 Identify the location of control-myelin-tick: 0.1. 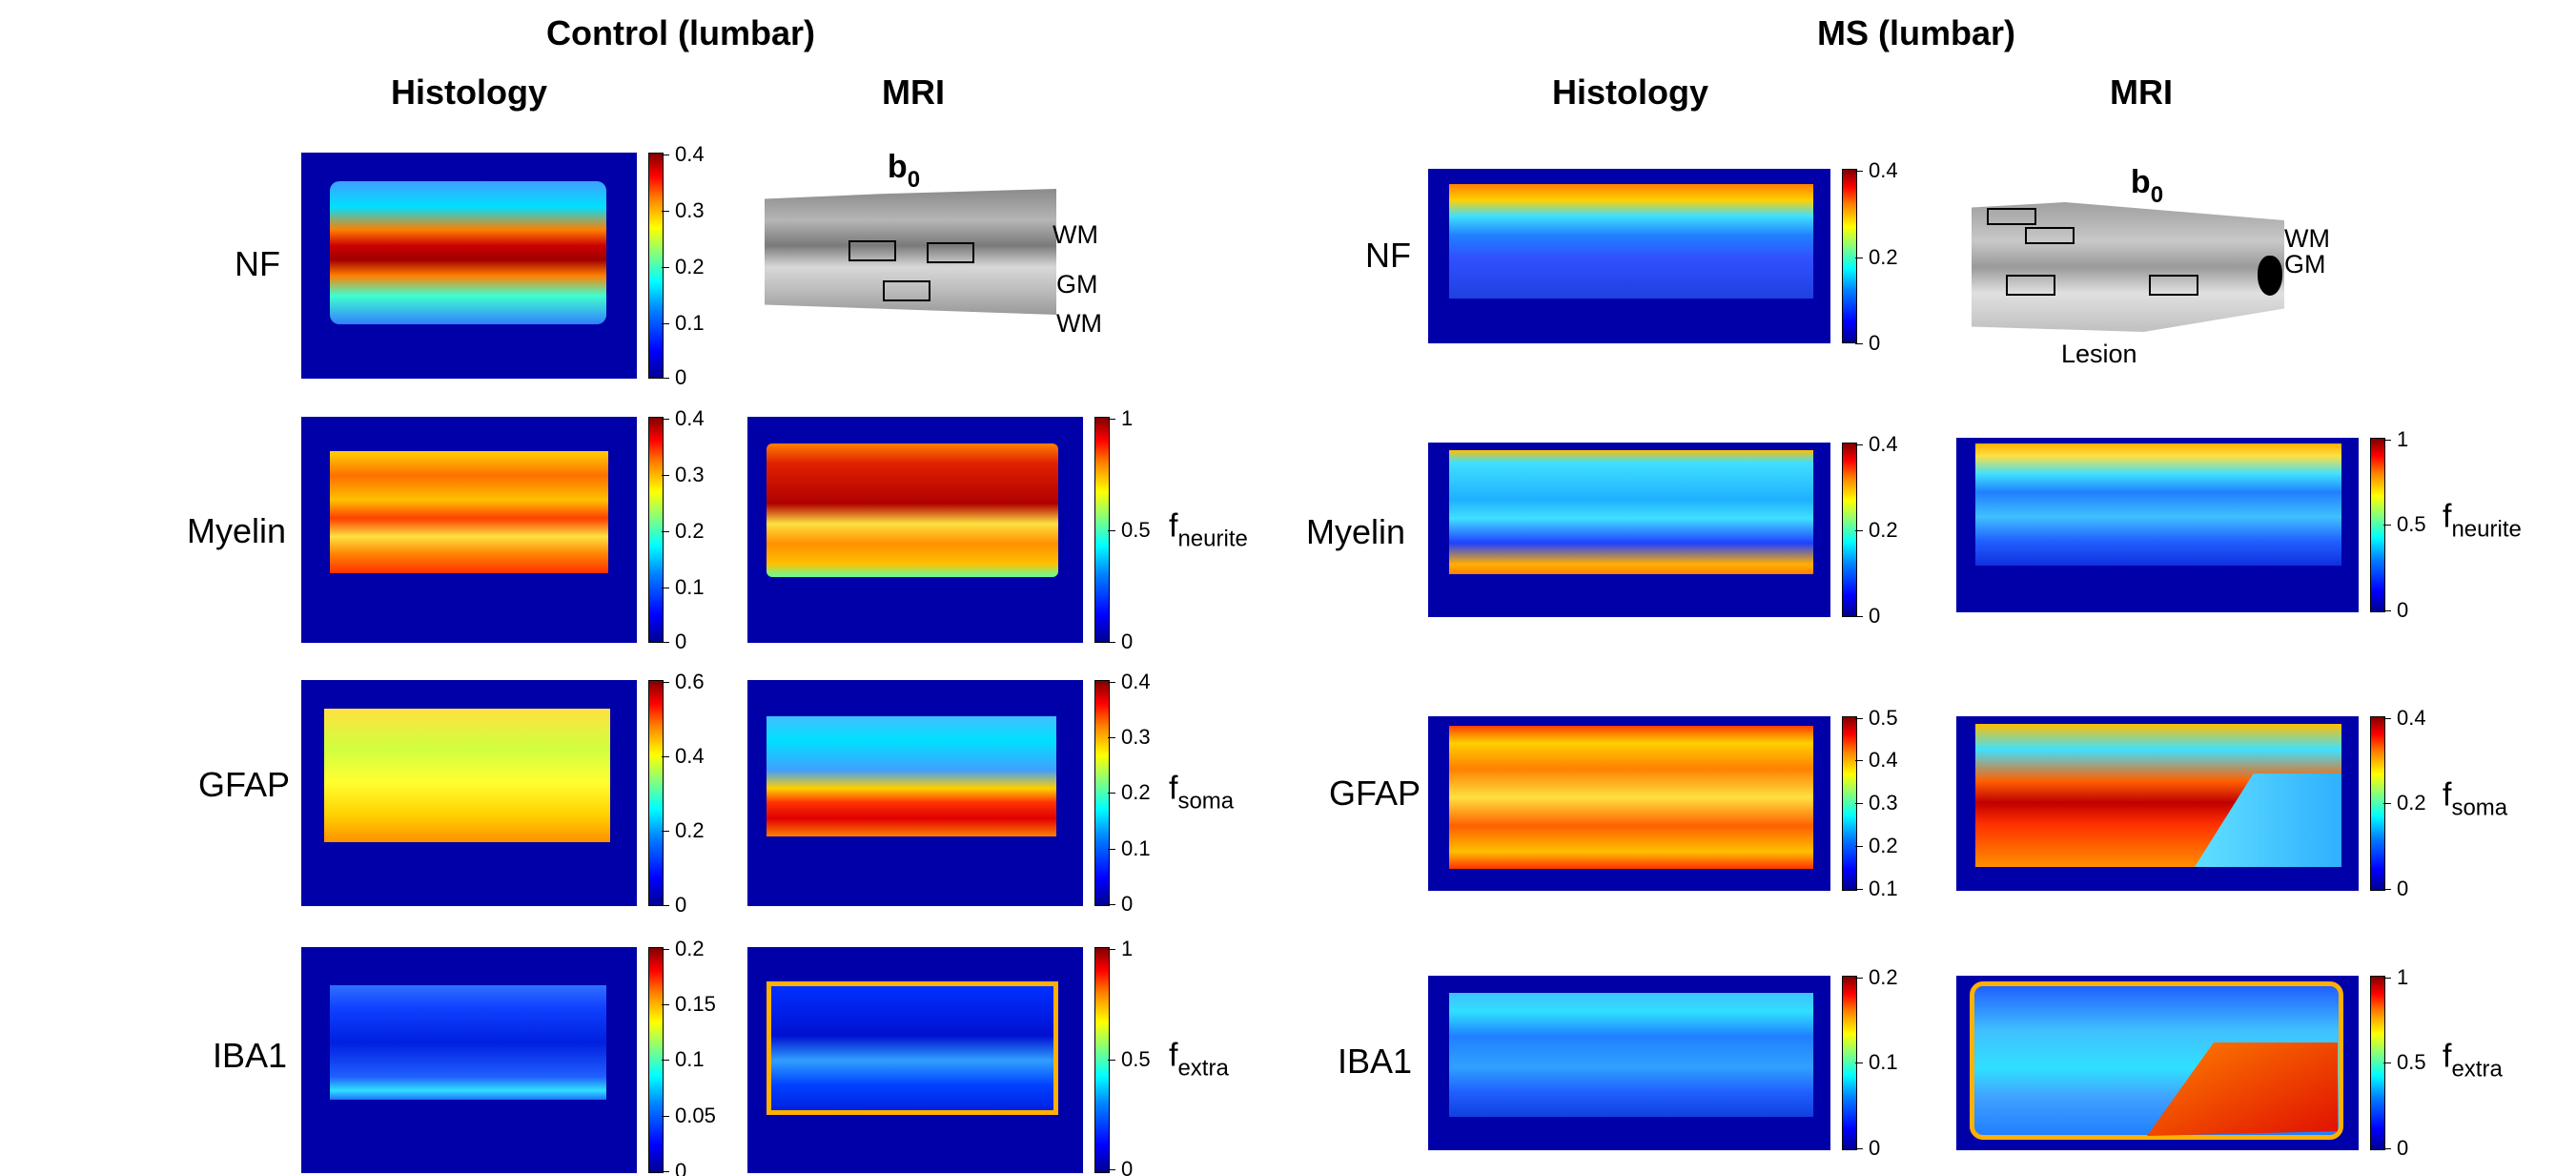
(683, 587).